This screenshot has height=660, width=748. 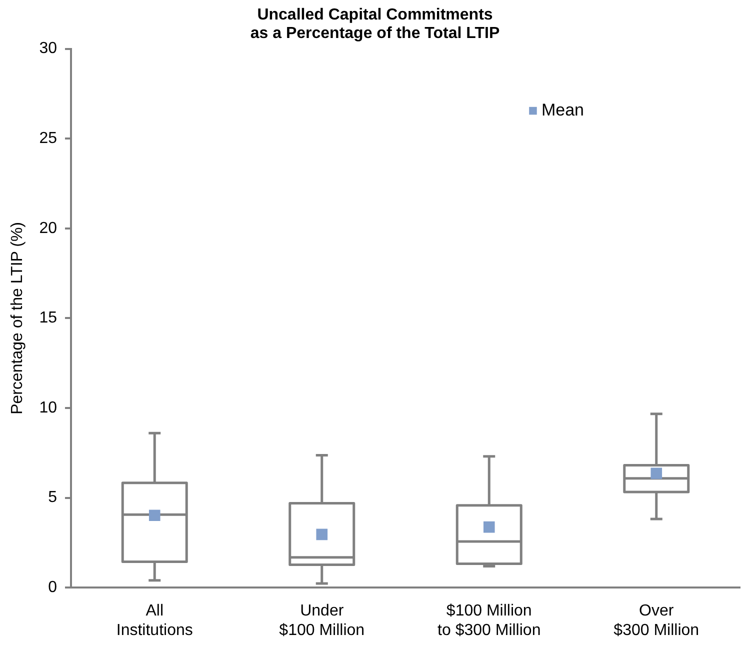 I want to click on y-tick-label: 25, so click(x=48, y=139).